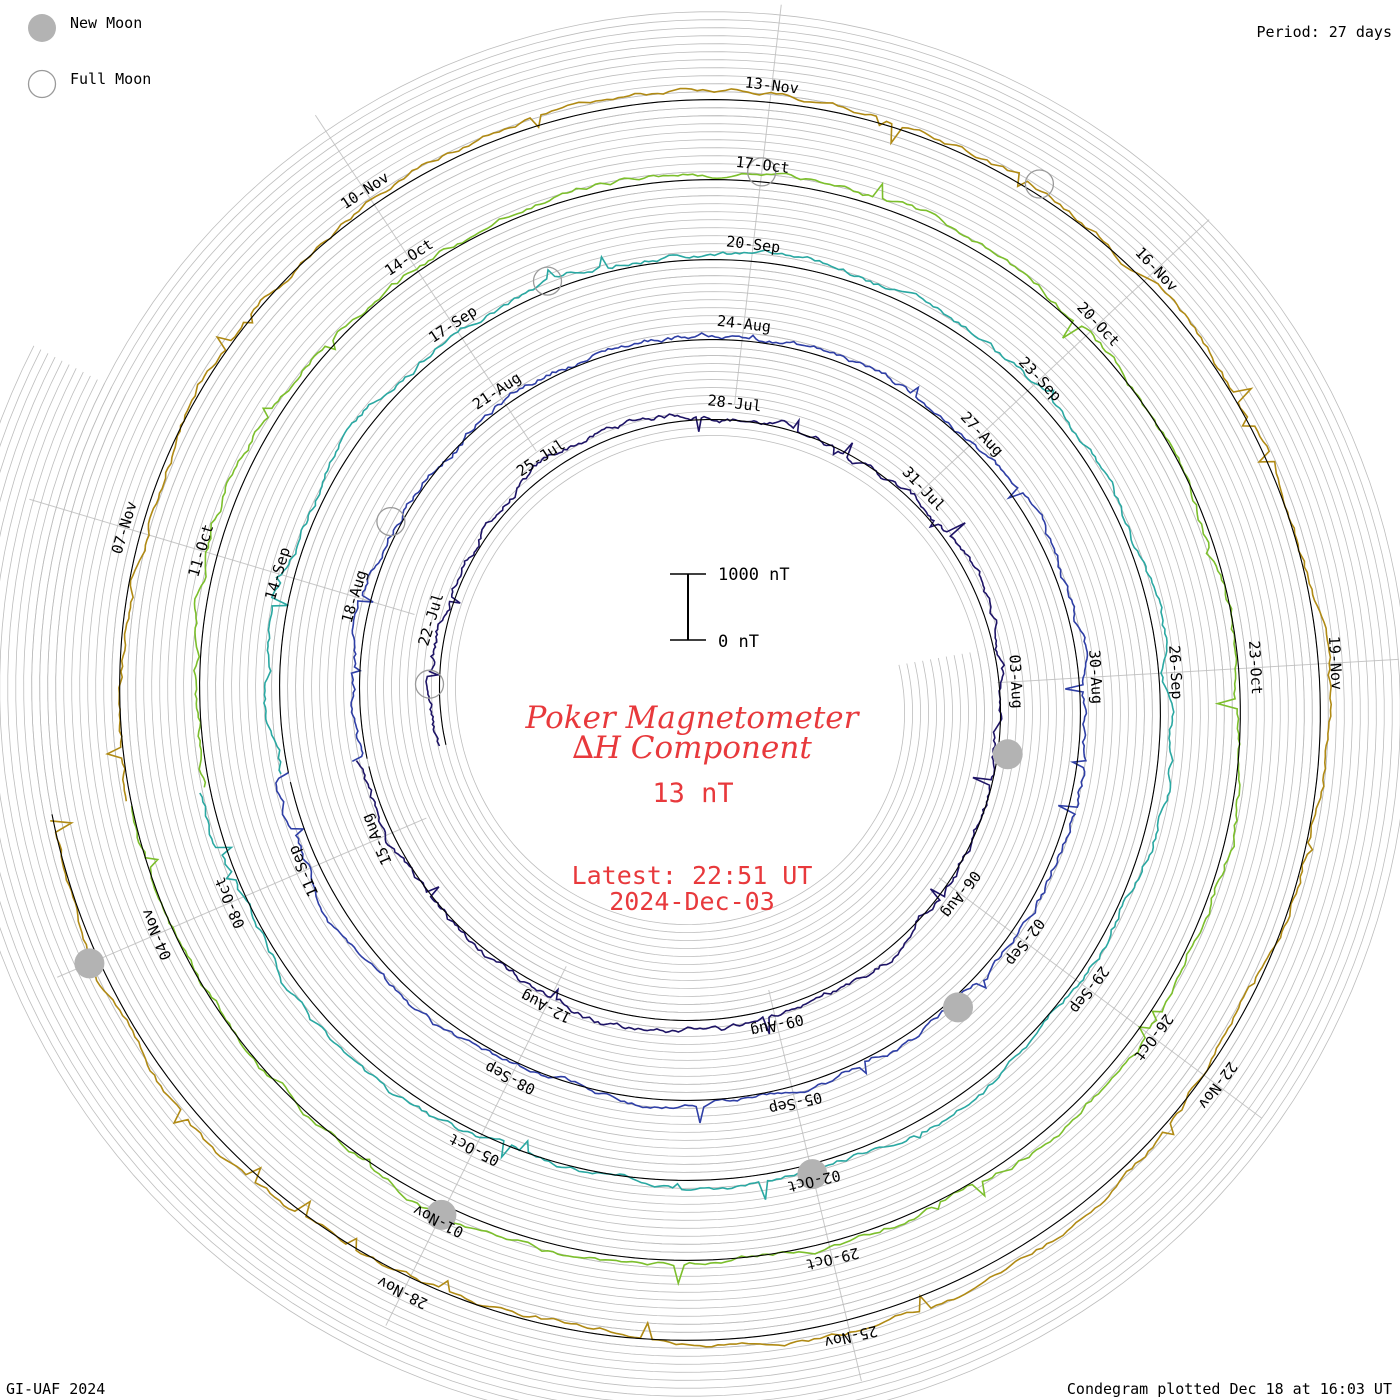 This screenshot has height=1400, width=1400. I want to click on moon-legend: New Moon Full Moon, so click(89, 56).